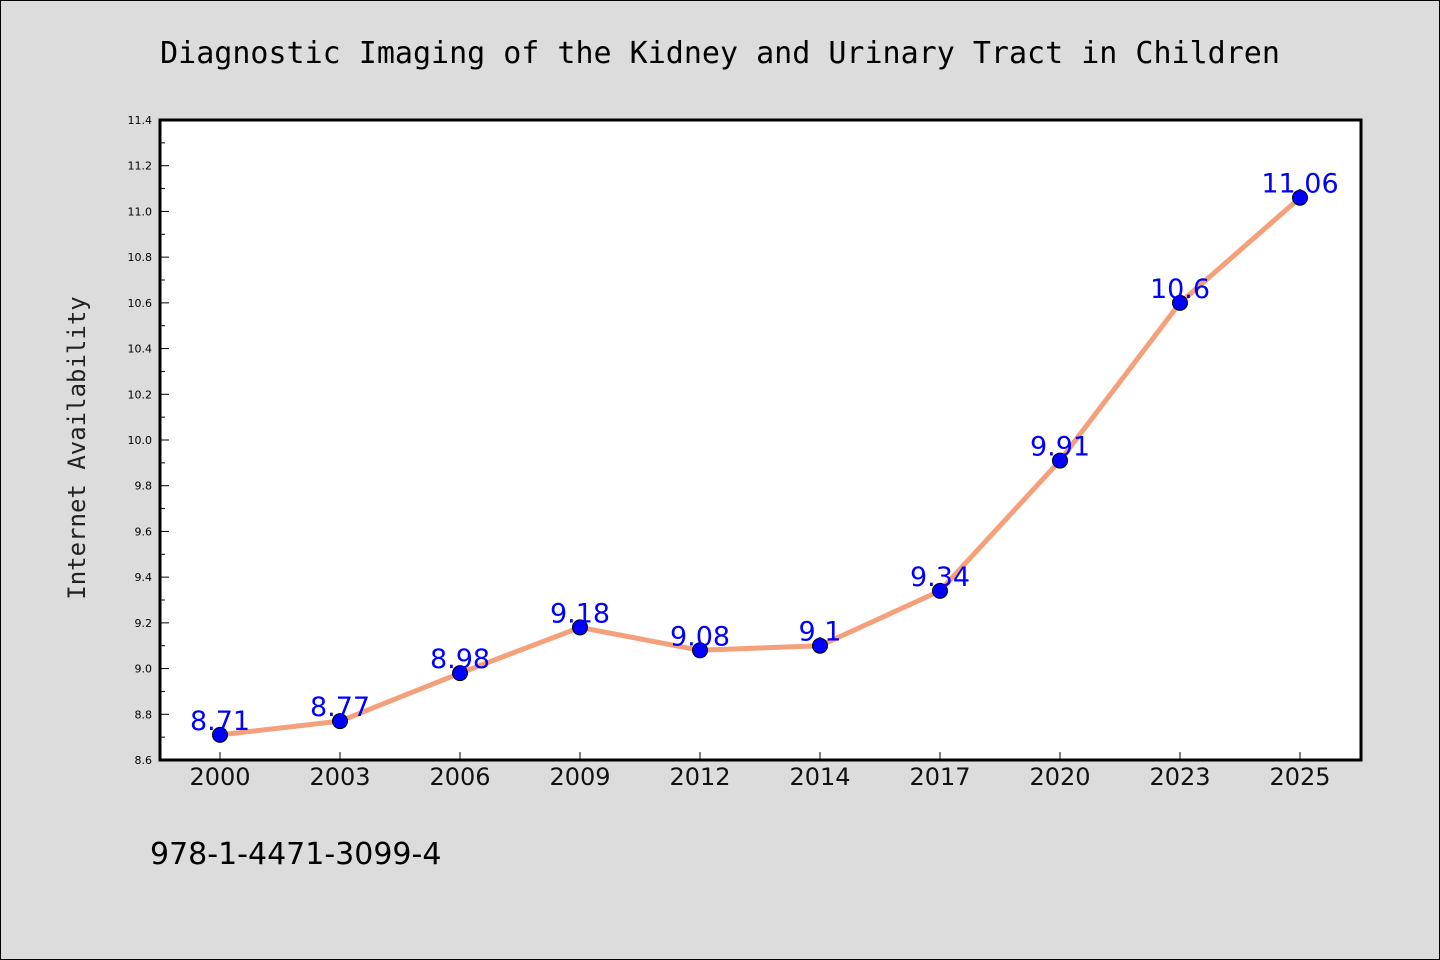 The width and height of the screenshot is (1440, 960). What do you see at coordinates (140, 211) in the screenshot?
I see `y-tick-label: 11.0` at bounding box center [140, 211].